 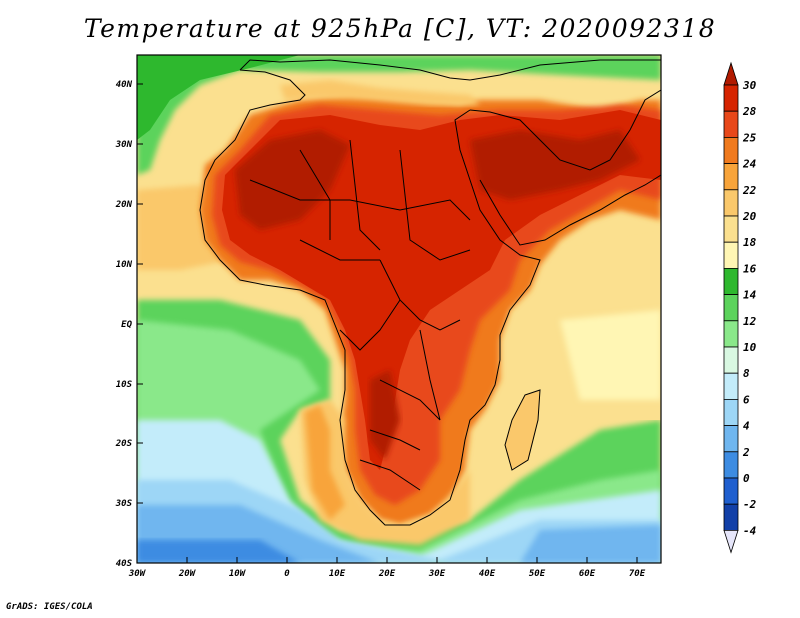 What do you see at coordinates (750, 530) in the screenshot?
I see `colorbar-label: -4` at bounding box center [750, 530].